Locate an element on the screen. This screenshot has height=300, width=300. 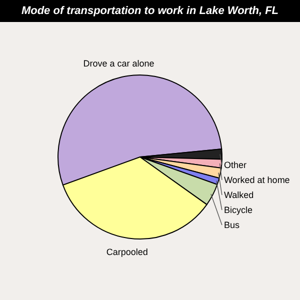
slice-label: Bus is located at coordinates (232, 225).